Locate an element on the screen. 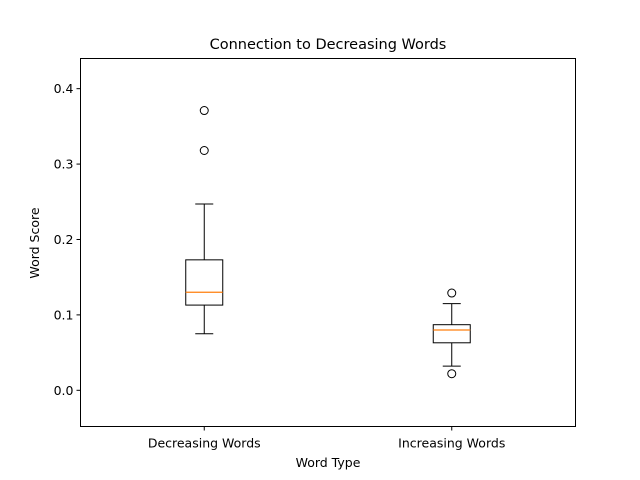 The height and width of the screenshot is (480, 640). y-tick-label: 0.2 is located at coordinates (64, 239).